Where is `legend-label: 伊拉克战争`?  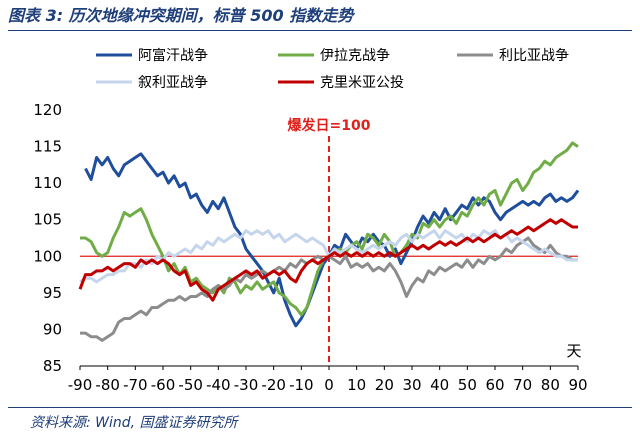 legend-label: 伊拉克战争 is located at coordinates (355, 56).